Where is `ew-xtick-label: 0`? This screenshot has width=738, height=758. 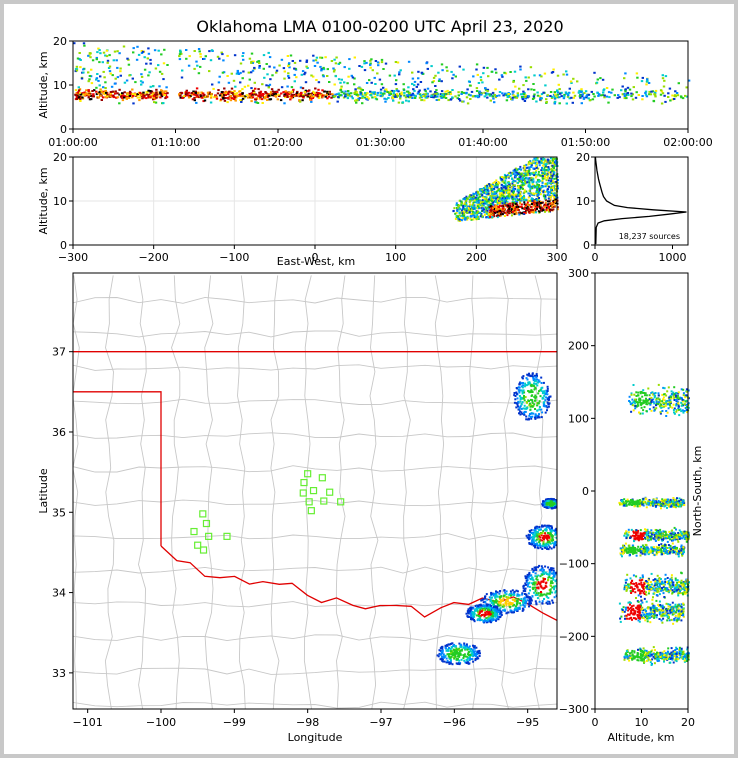 ew-xtick-label: 0 is located at coordinates (315, 257).